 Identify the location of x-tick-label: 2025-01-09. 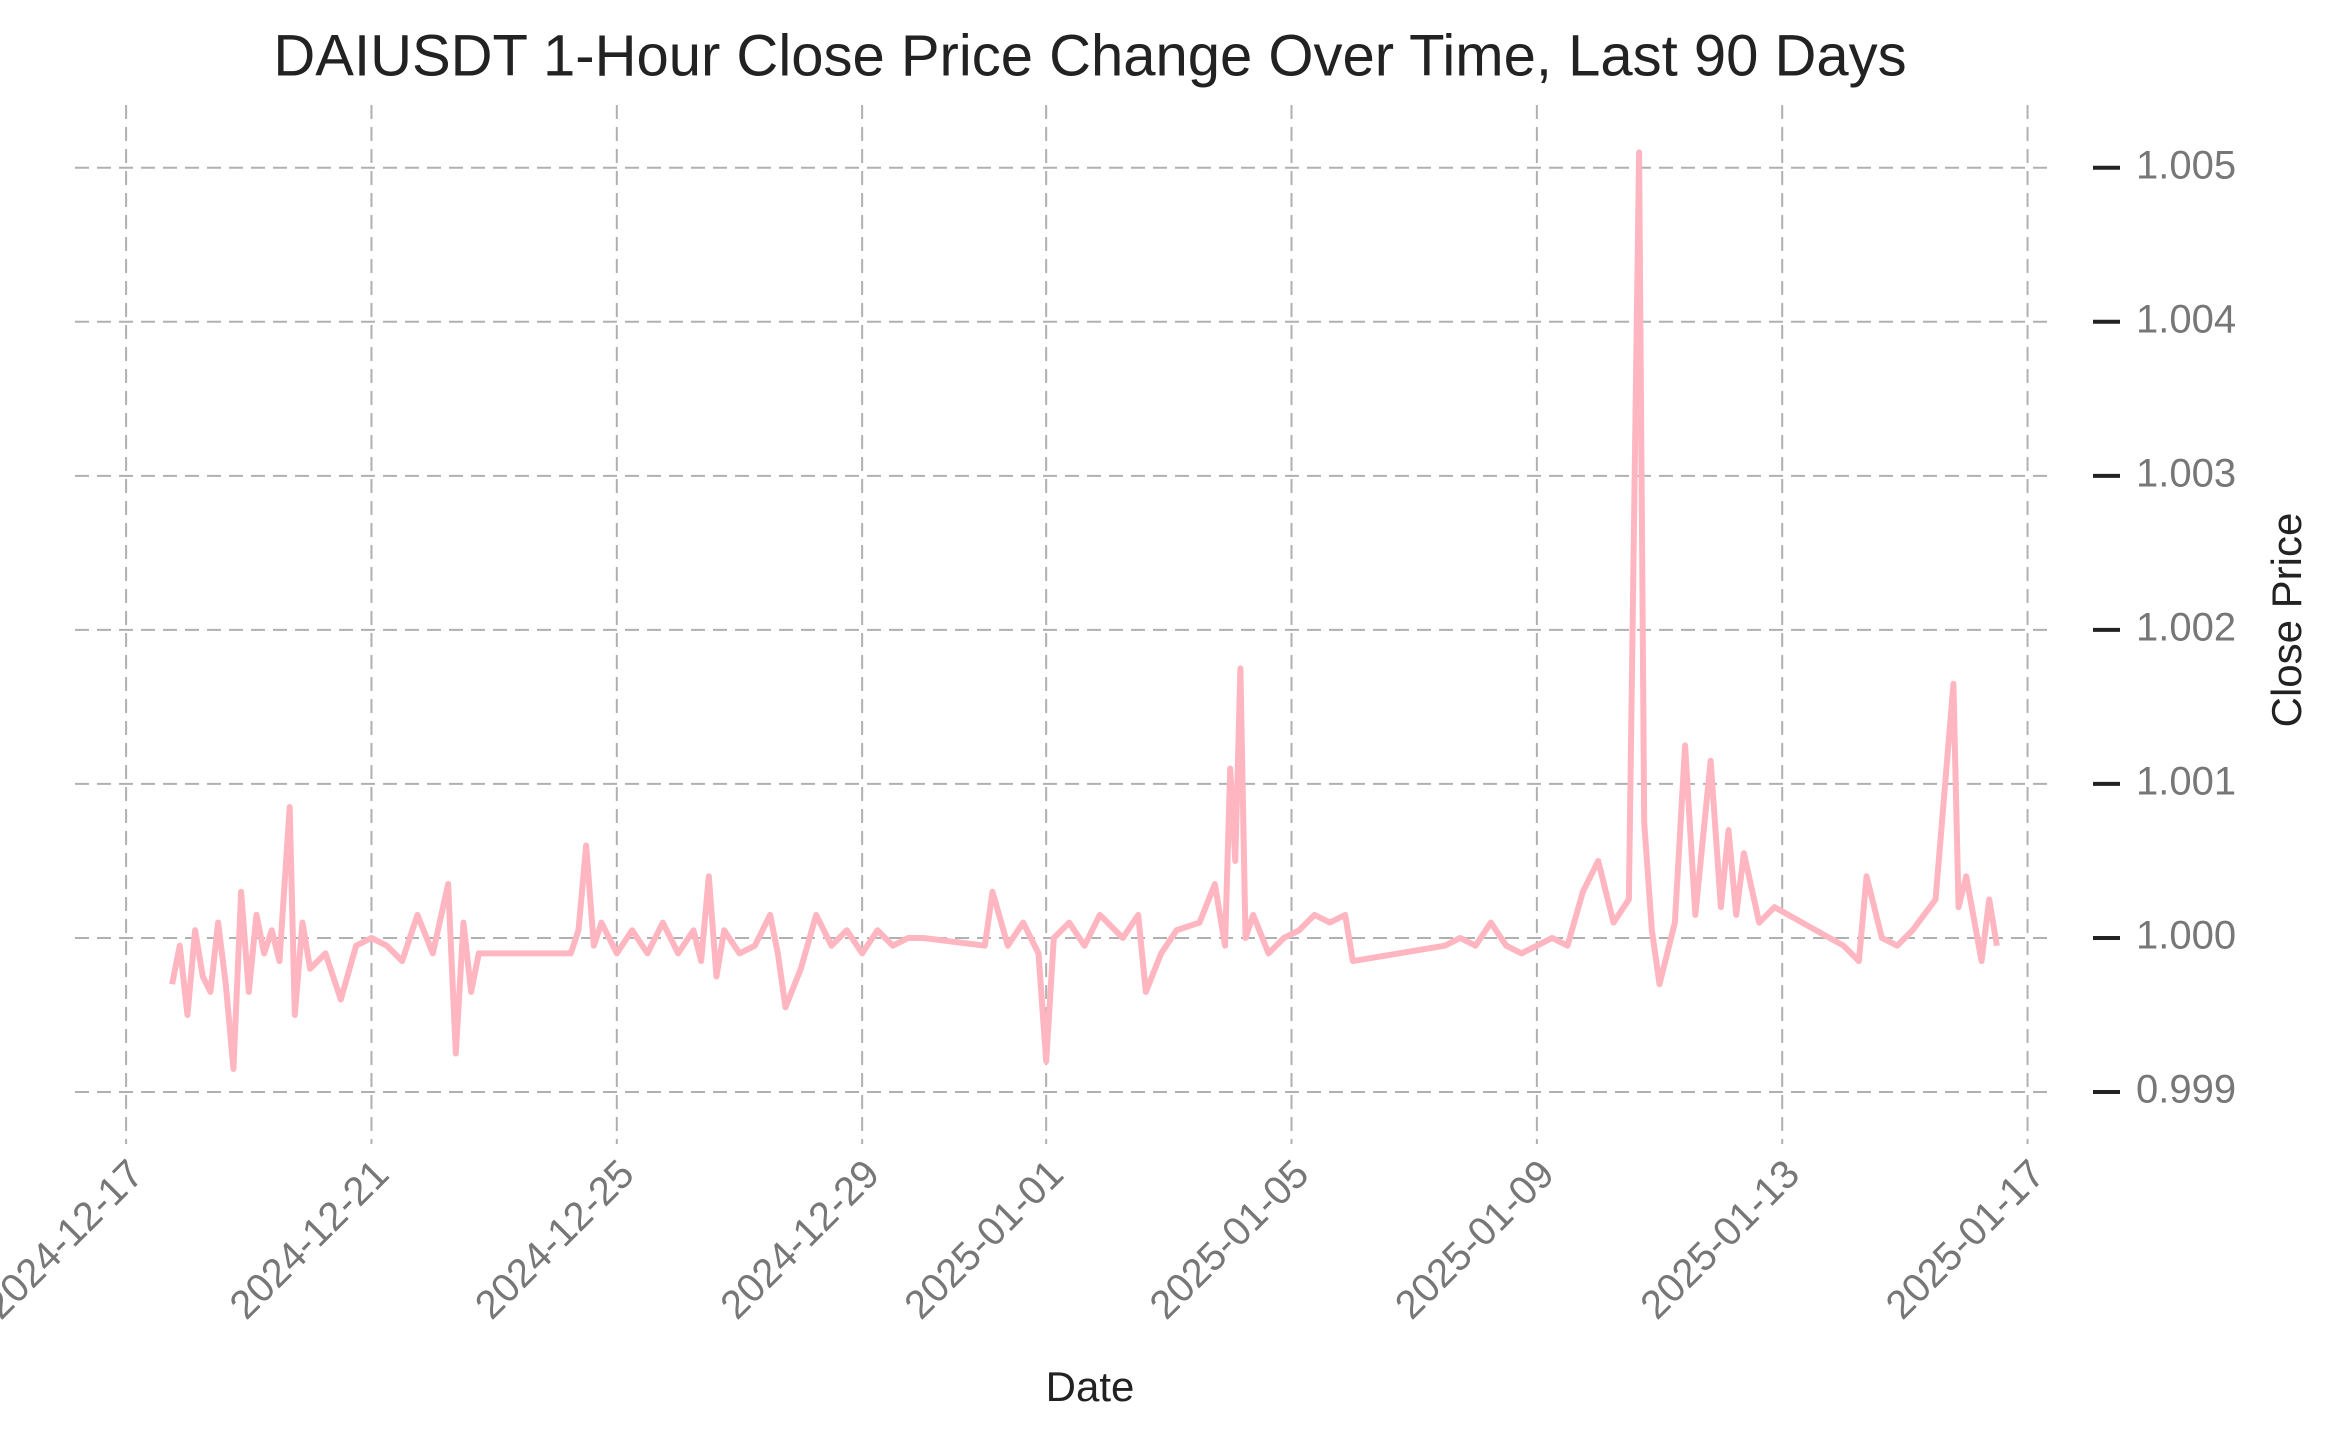
(1475, 1240).